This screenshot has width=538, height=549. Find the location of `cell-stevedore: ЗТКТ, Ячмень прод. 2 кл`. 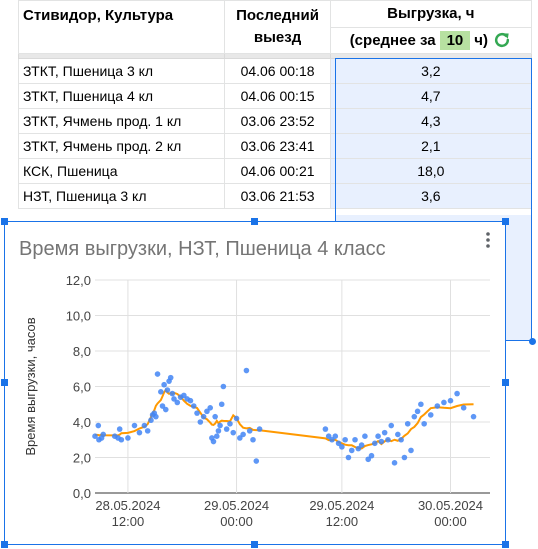

cell-stevedore: ЗТКТ, Ячмень прод. 2 кл is located at coordinates (121, 146).